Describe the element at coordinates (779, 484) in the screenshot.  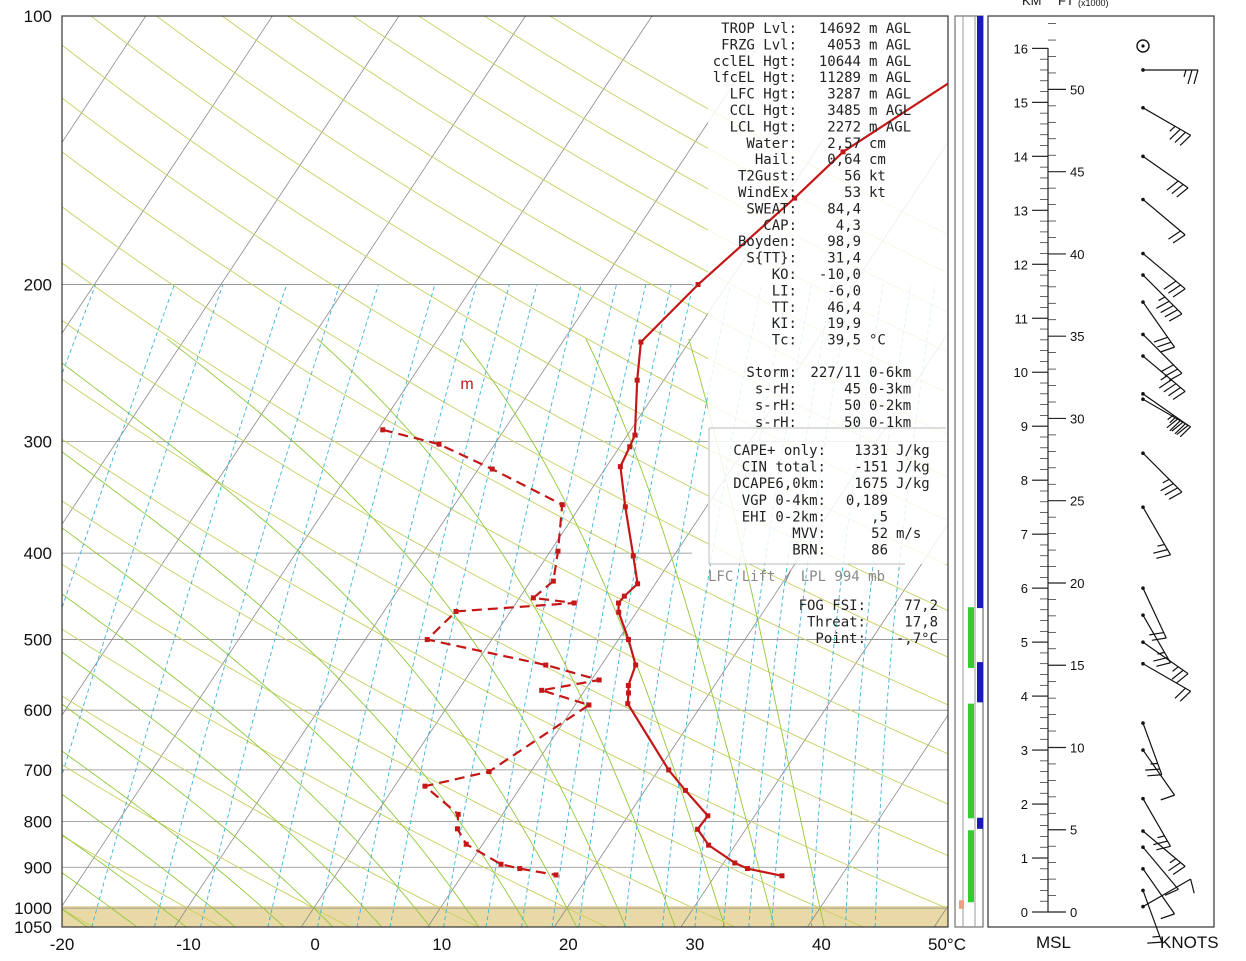
I see `cape-row-label: DCAPE6,0km:` at that location.